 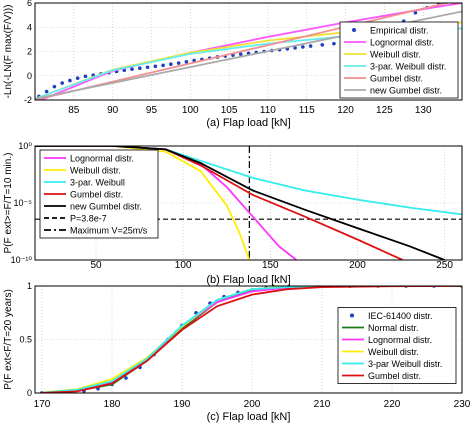 What do you see at coordinates (97, 183) in the screenshot?
I see `legend-label: 3-par. Weibull` at bounding box center [97, 183].